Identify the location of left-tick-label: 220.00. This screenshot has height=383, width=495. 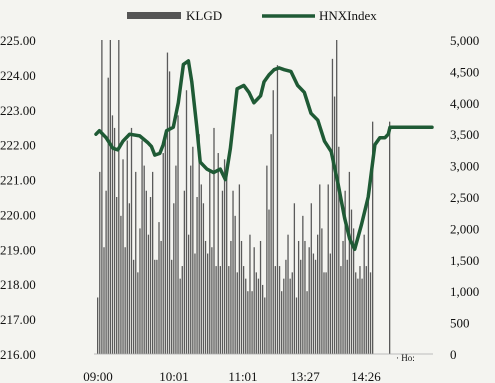
(18, 214).